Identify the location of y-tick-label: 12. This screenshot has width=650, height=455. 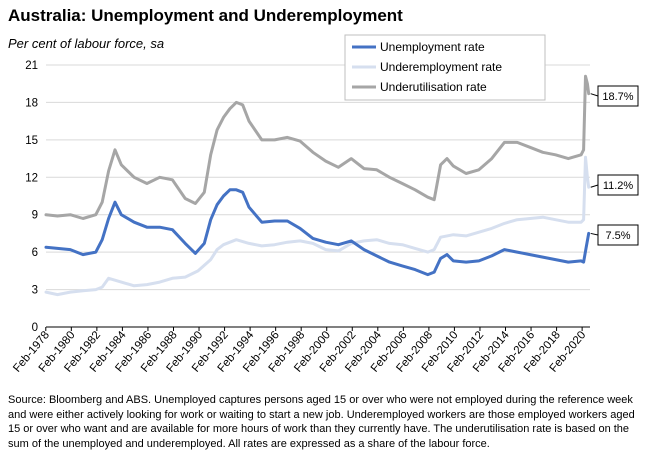
(31, 178).